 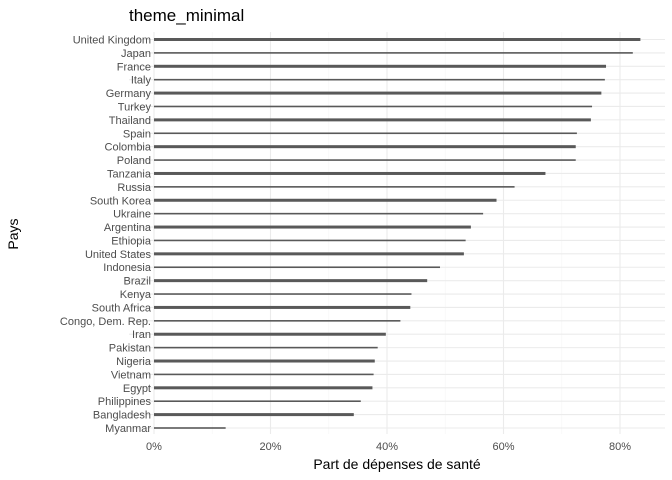 What do you see at coordinates (121, 201) in the screenshot?
I see `y-tick-label: South Korea` at bounding box center [121, 201].